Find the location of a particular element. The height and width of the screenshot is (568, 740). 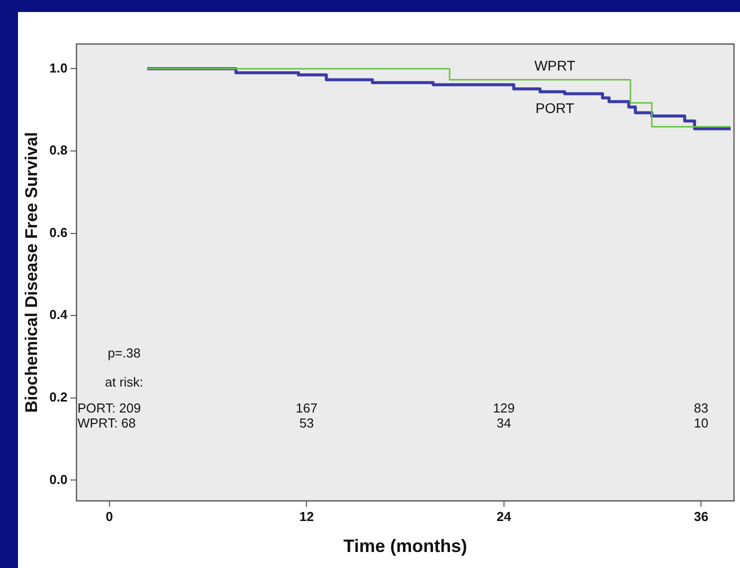

y-tick-label: 0.6 is located at coordinates (58, 232).